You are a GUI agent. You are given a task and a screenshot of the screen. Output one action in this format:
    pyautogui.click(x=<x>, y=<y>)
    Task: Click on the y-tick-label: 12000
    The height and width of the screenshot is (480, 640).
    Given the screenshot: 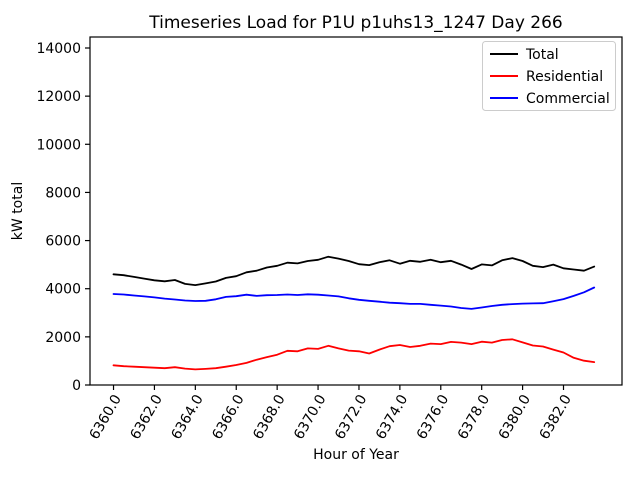 What is the action you would take?
    pyautogui.click(x=58, y=97)
    